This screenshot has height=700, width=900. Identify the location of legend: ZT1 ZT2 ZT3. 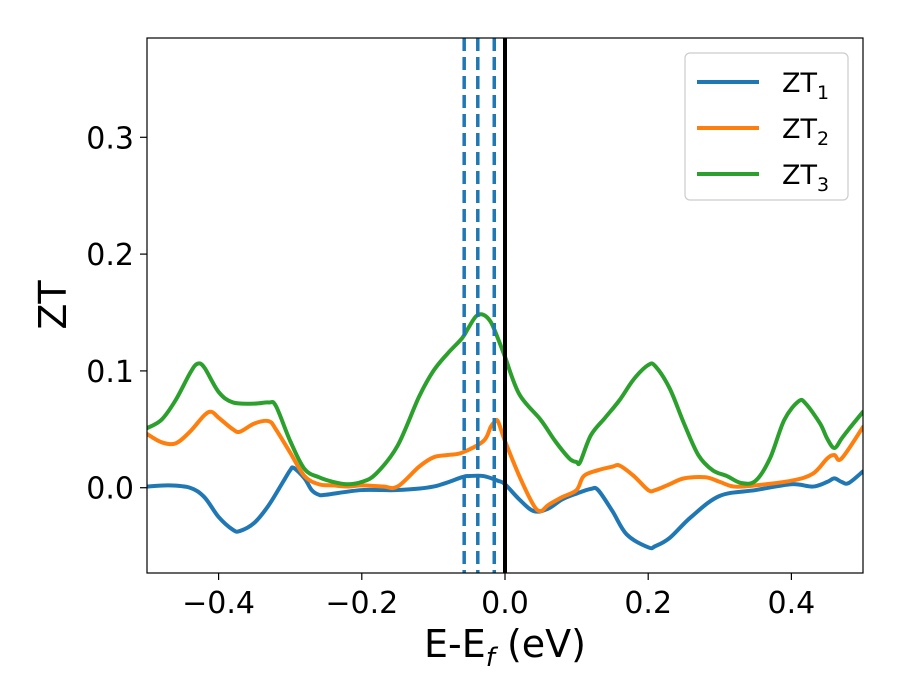
(766, 126).